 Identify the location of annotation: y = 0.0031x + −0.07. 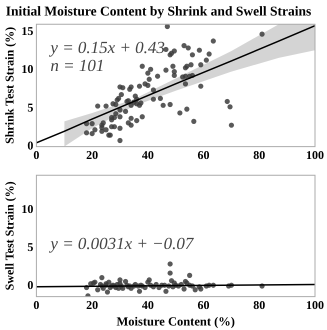
(121, 243).